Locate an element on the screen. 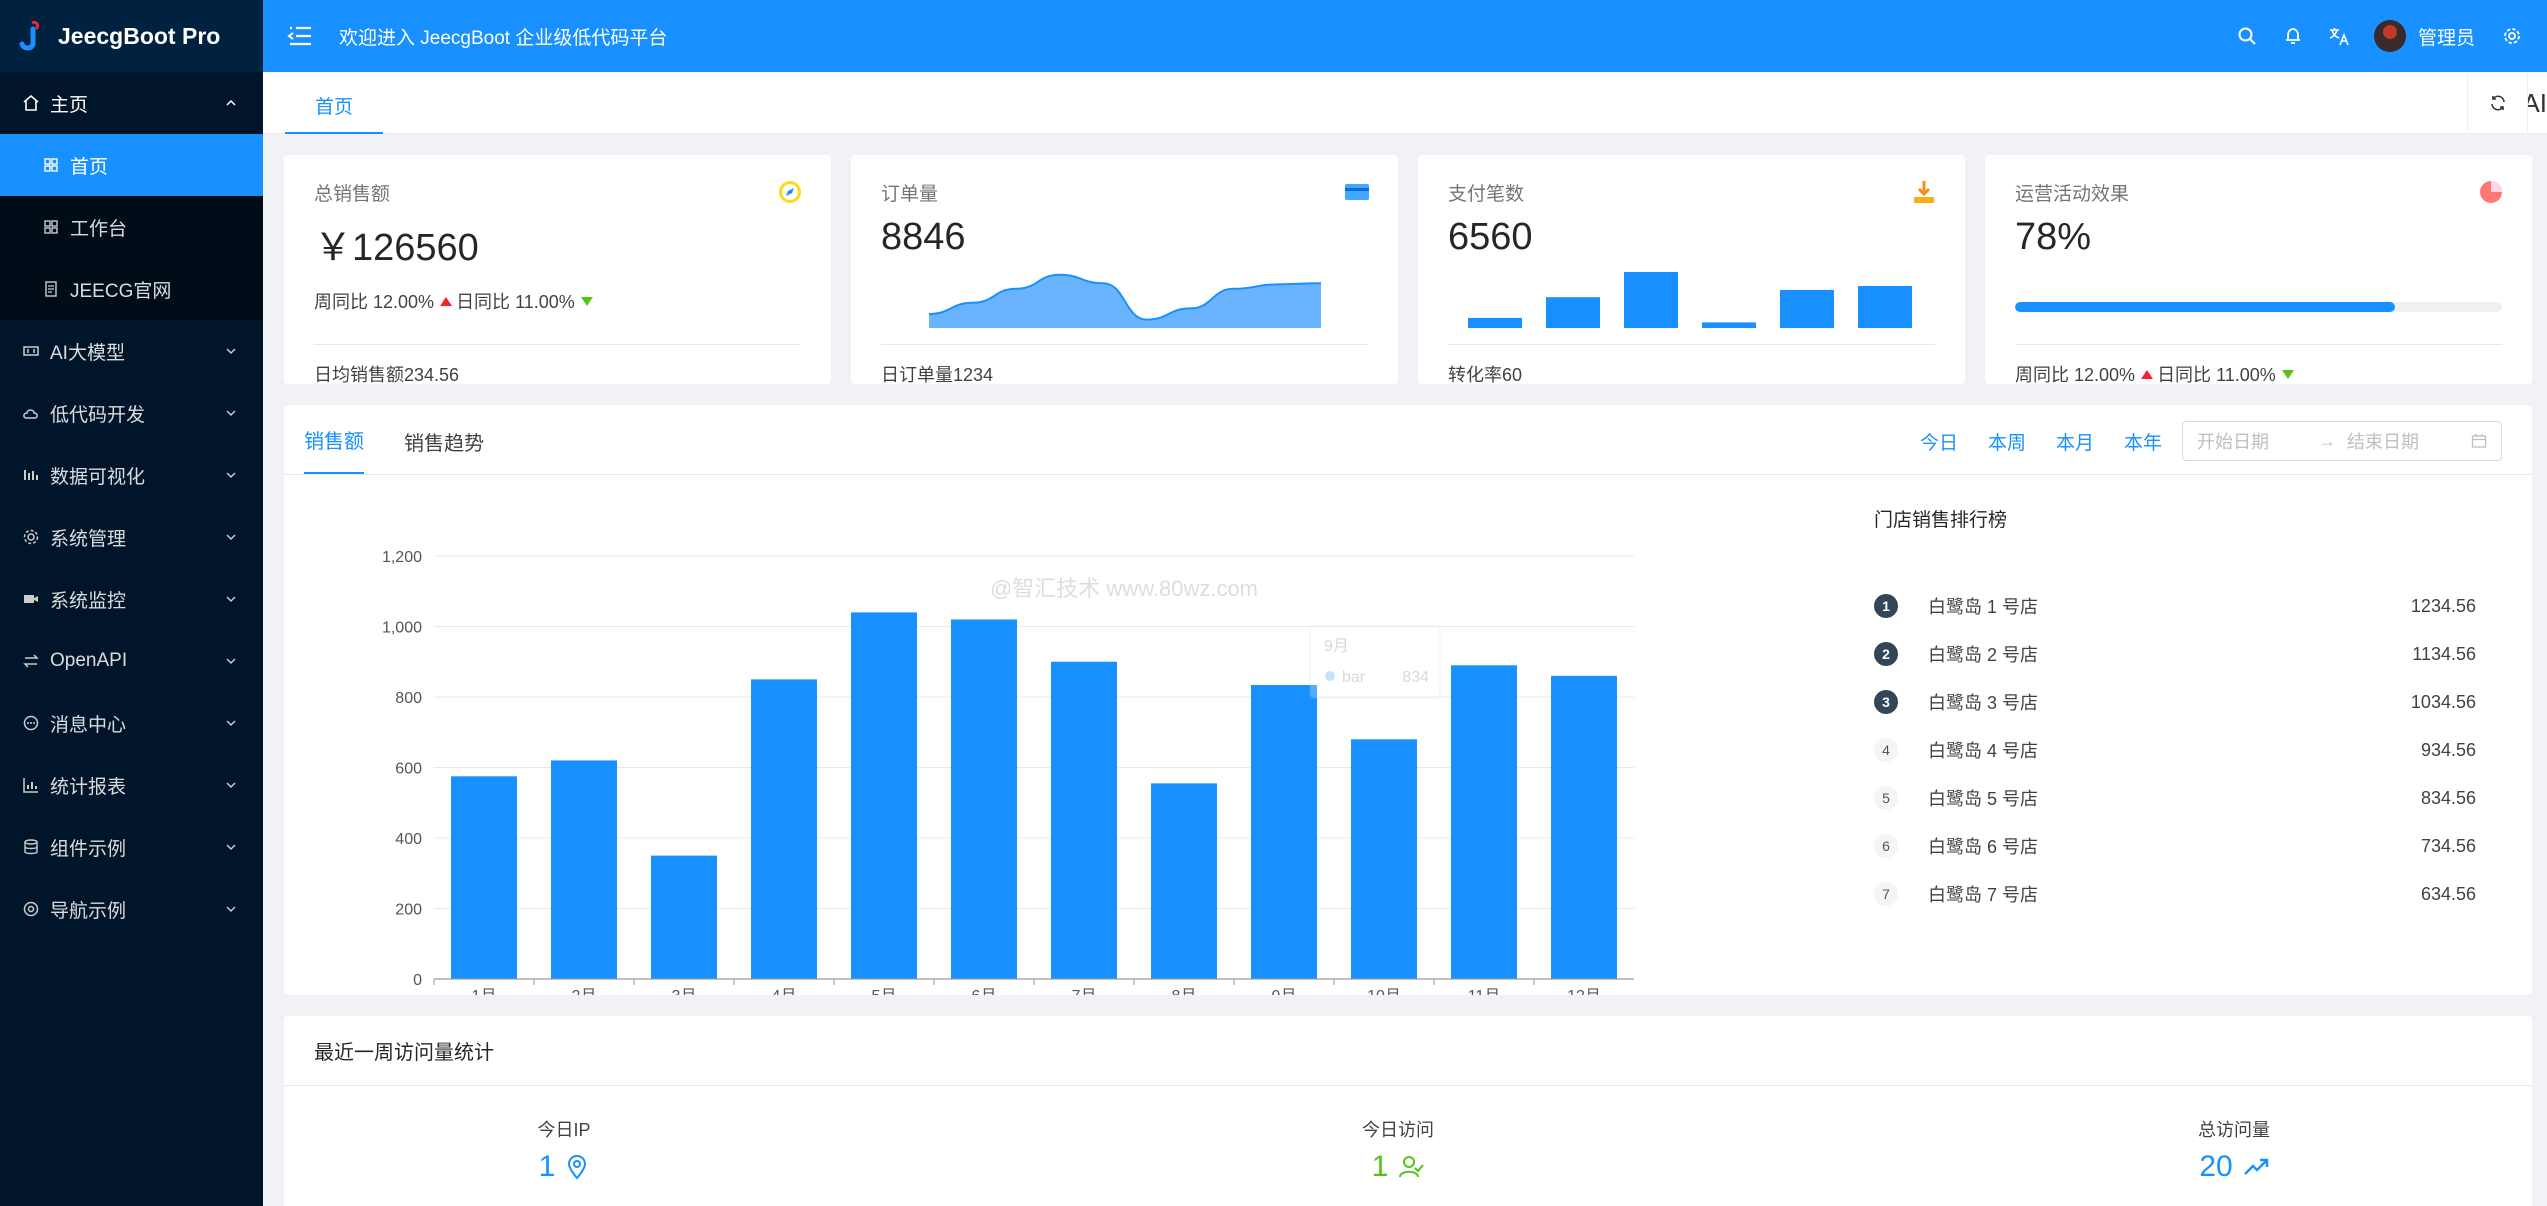 Image resolution: width=2547 pixels, height=1206 pixels. mini-bar is located at coordinates (1651, 300).